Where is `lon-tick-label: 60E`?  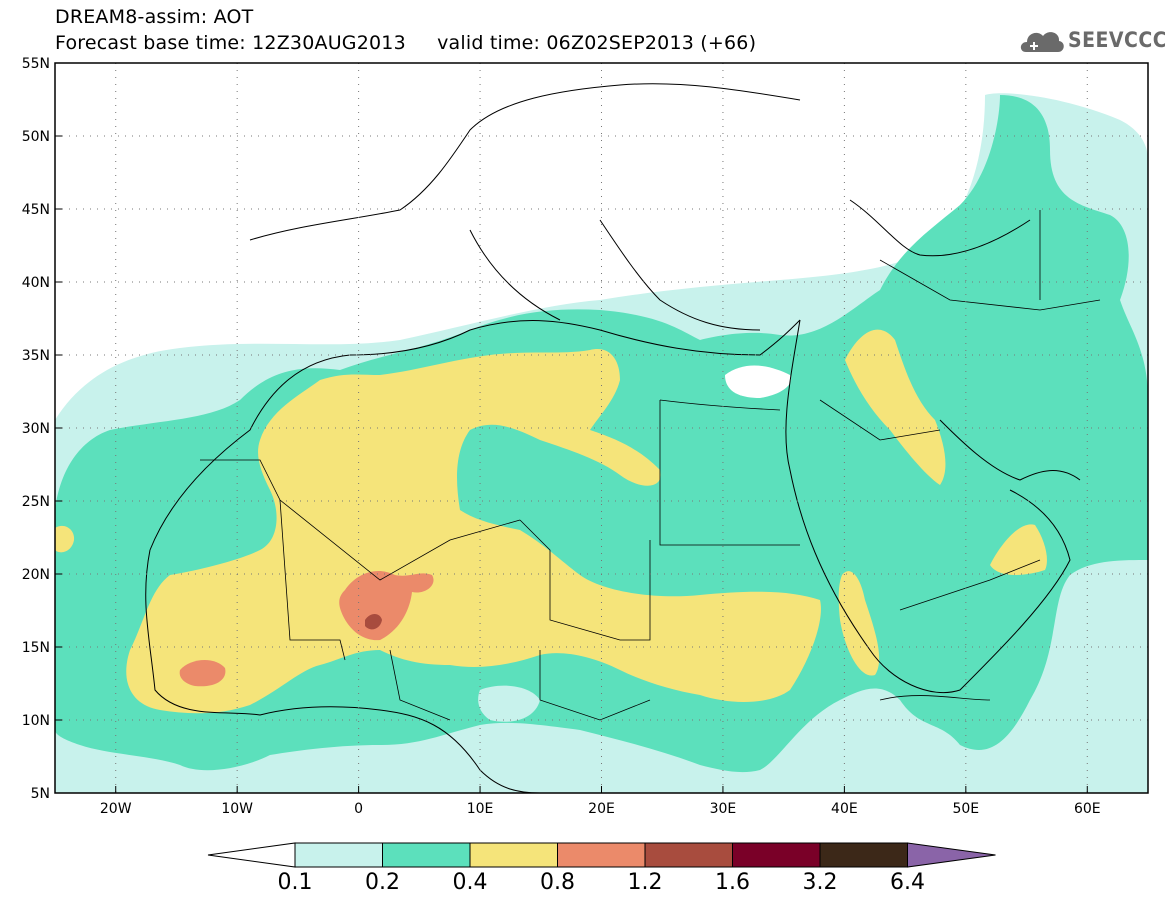 lon-tick-label: 60E is located at coordinates (1087, 809).